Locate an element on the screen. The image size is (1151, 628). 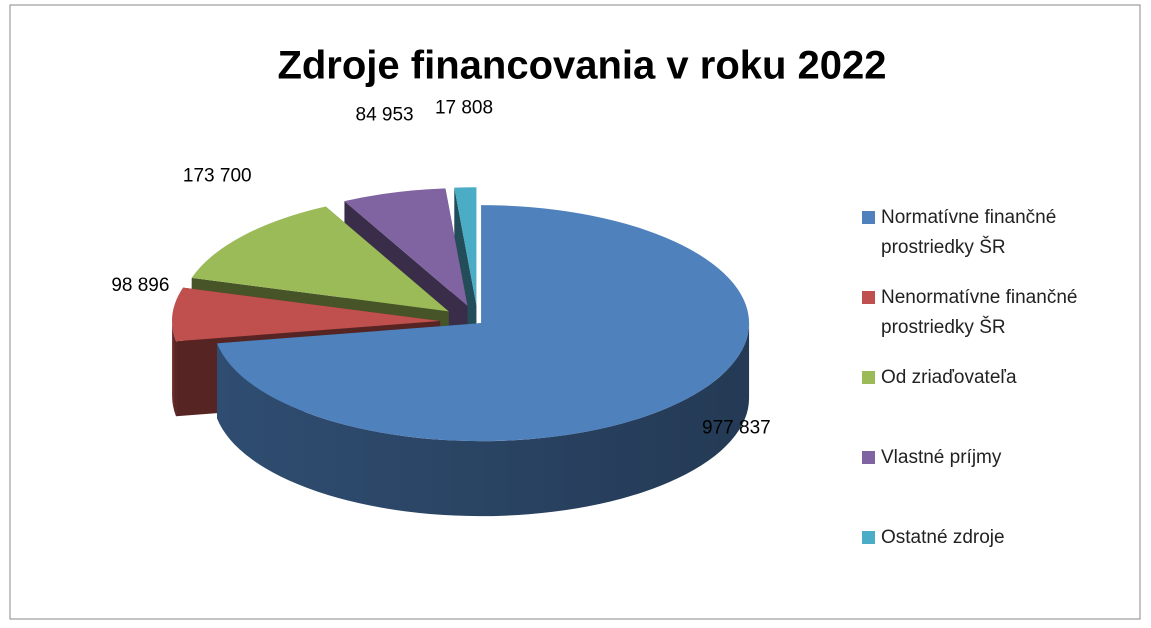
data-label: 173 700 is located at coordinates (217, 176).